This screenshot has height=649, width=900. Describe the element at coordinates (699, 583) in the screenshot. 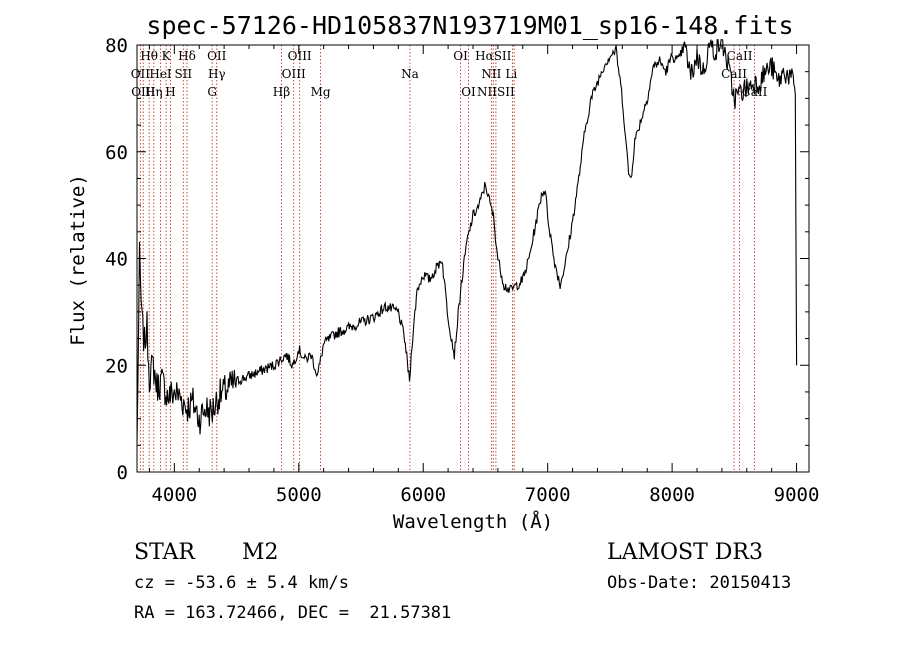

I see `observation-date: Obs-Date: 20150413` at that location.